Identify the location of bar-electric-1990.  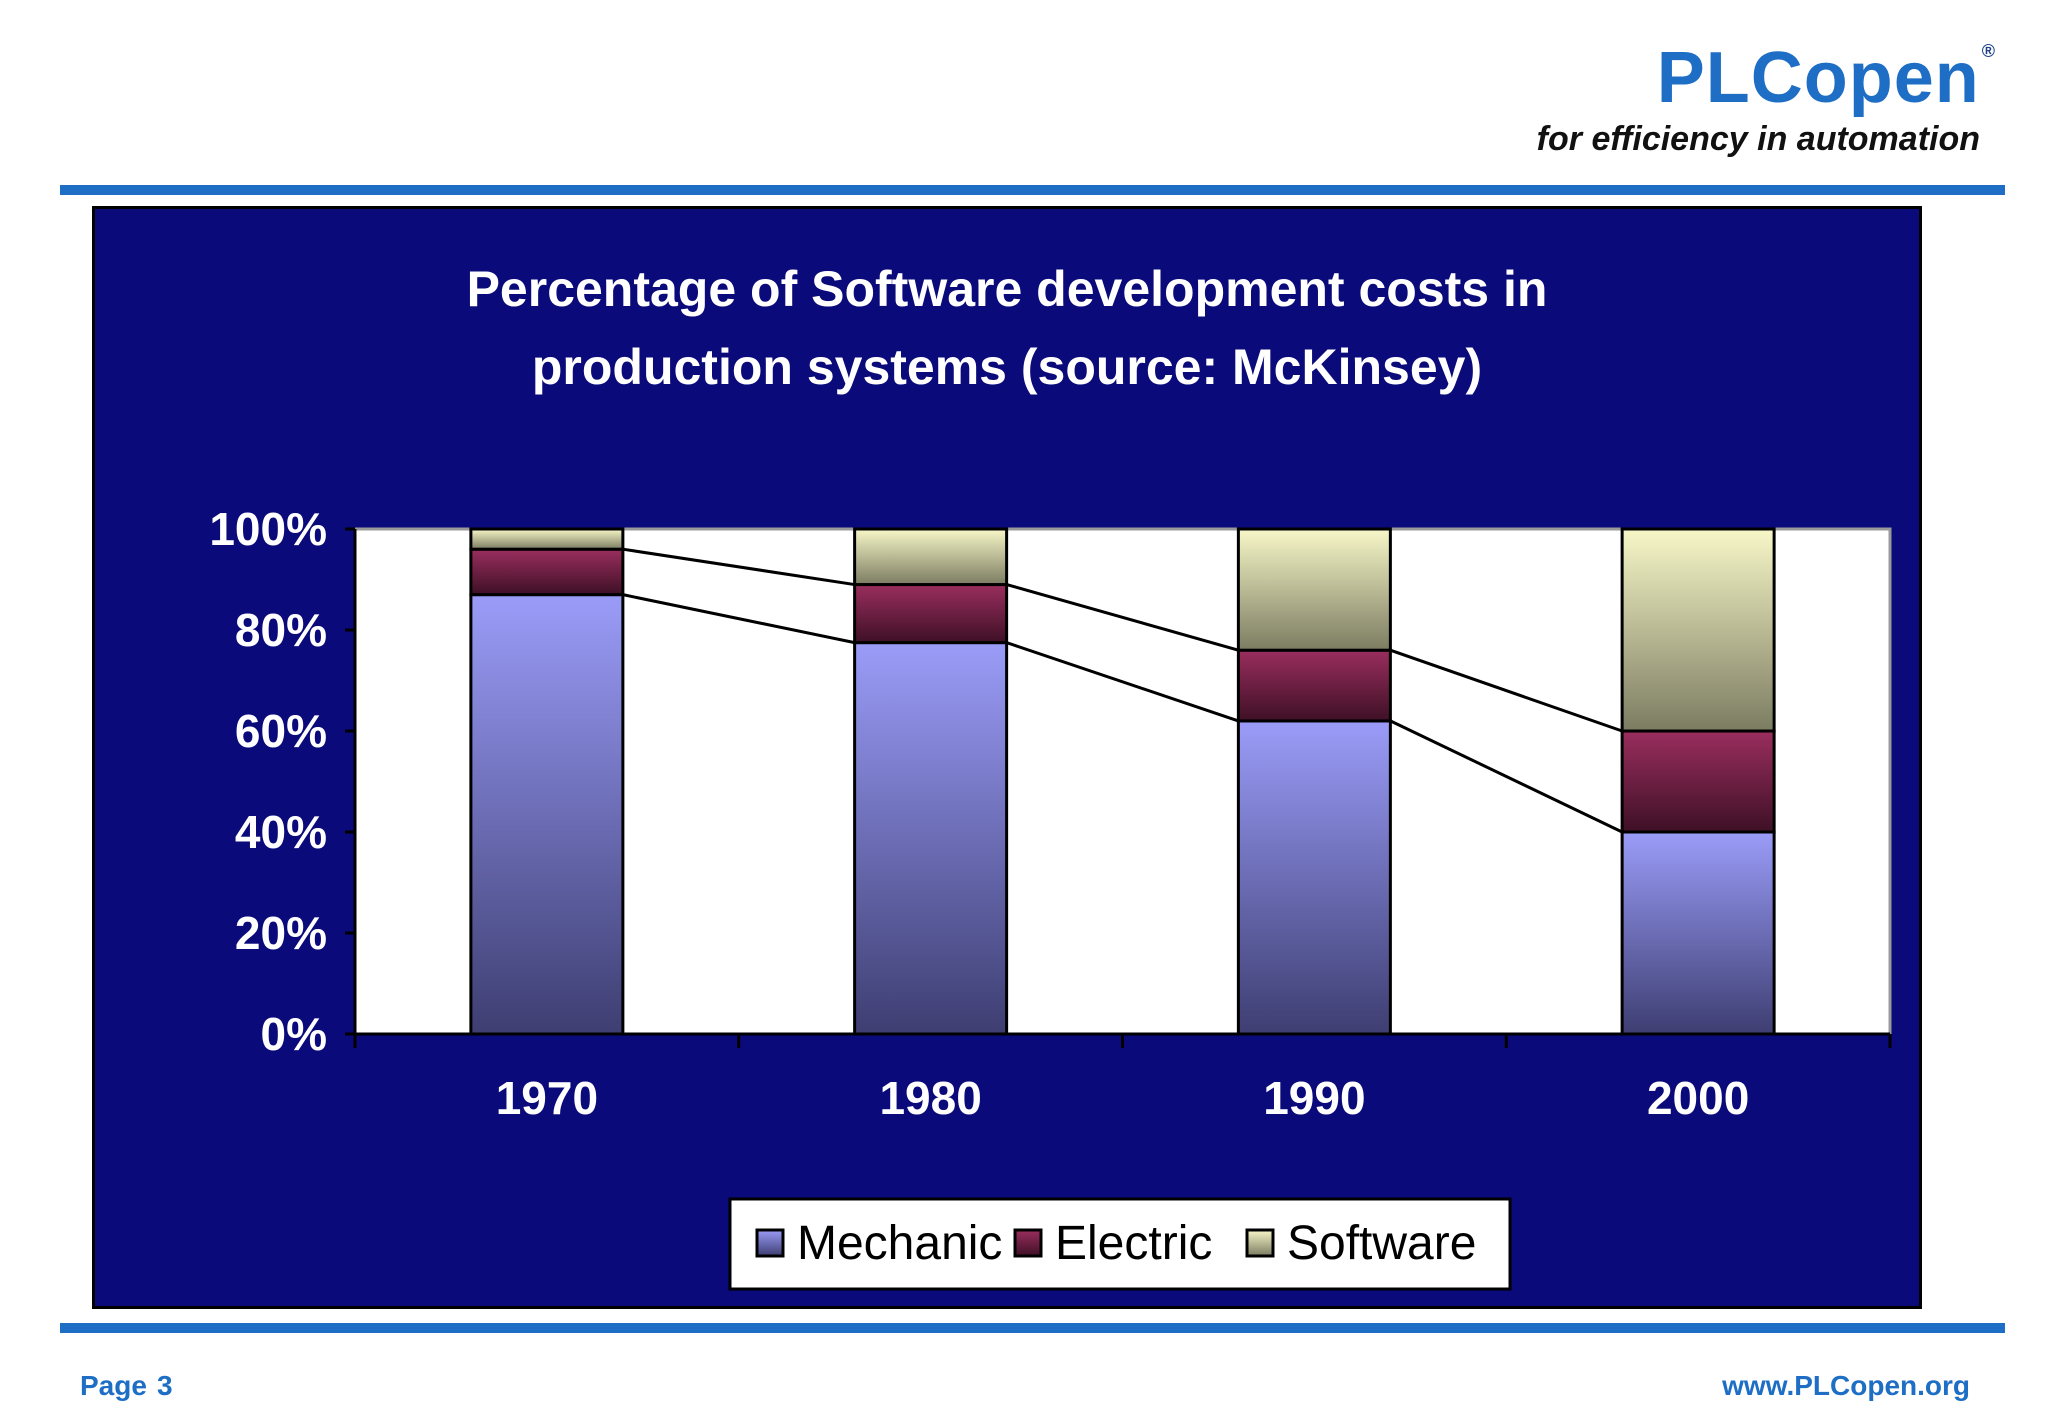
(1314, 685).